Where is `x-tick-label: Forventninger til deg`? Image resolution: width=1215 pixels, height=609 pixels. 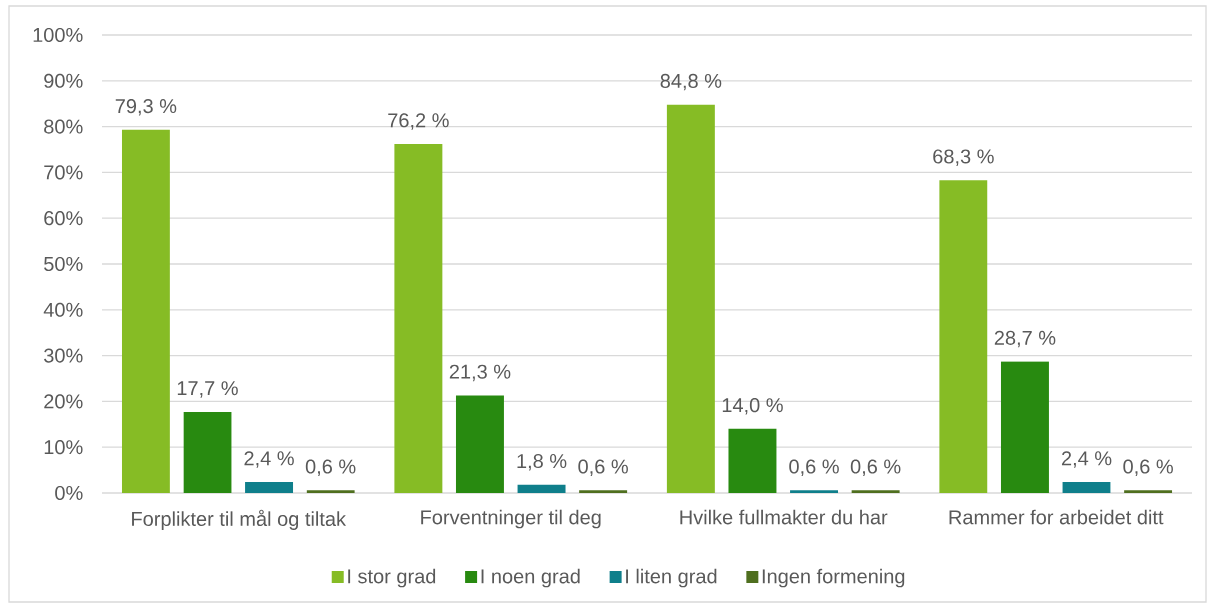 x-tick-label: Forventninger til deg is located at coordinates (511, 519).